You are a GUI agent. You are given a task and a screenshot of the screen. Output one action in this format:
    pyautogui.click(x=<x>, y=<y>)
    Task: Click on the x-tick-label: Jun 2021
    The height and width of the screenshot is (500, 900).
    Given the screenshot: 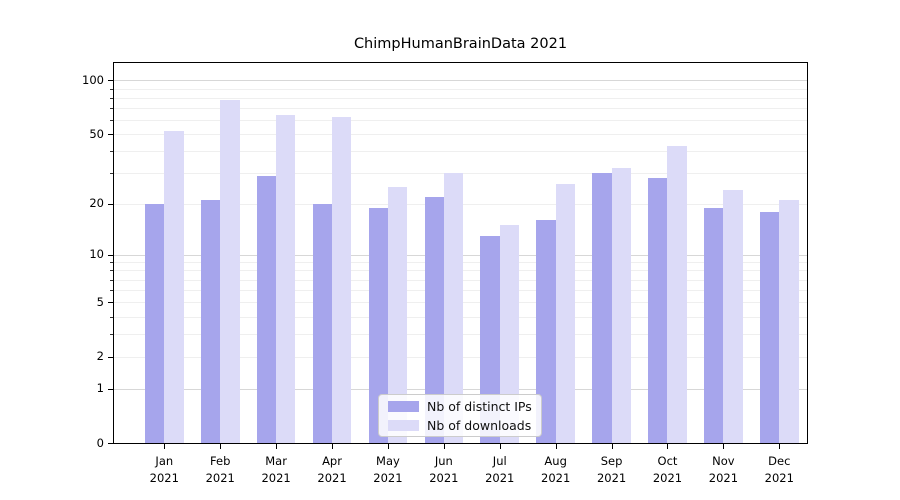 What is the action you would take?
    pyautogui.click(x=444, y=469)
    